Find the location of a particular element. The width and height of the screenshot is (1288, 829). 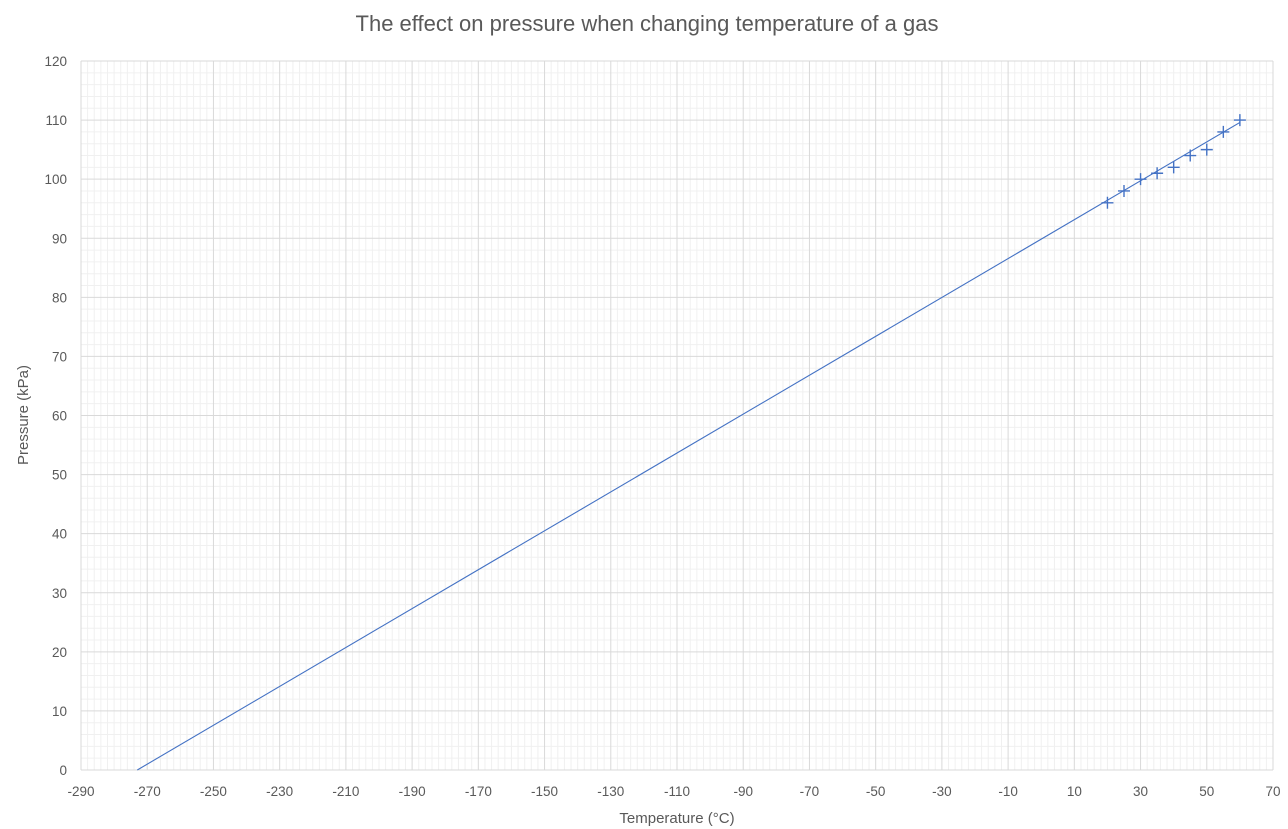

x-tick-label: -150 is located at coordinates (544, 791).